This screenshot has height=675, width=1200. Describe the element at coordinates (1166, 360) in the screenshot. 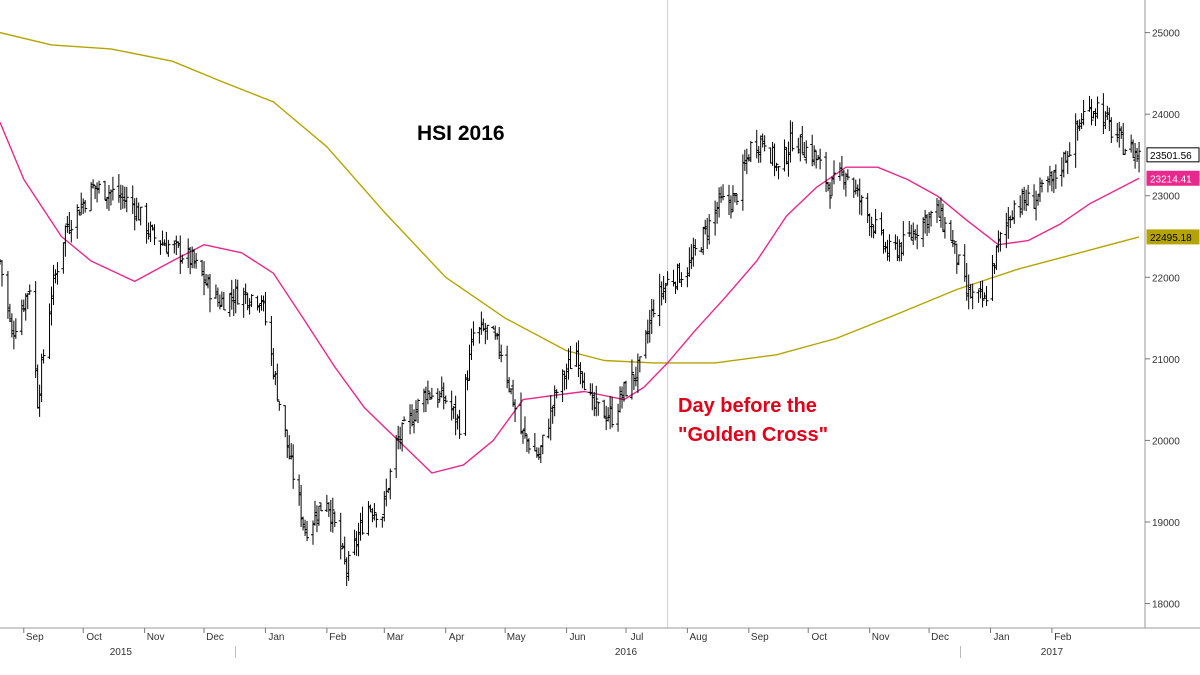

I see `y-tick-label: 21000` at that location.